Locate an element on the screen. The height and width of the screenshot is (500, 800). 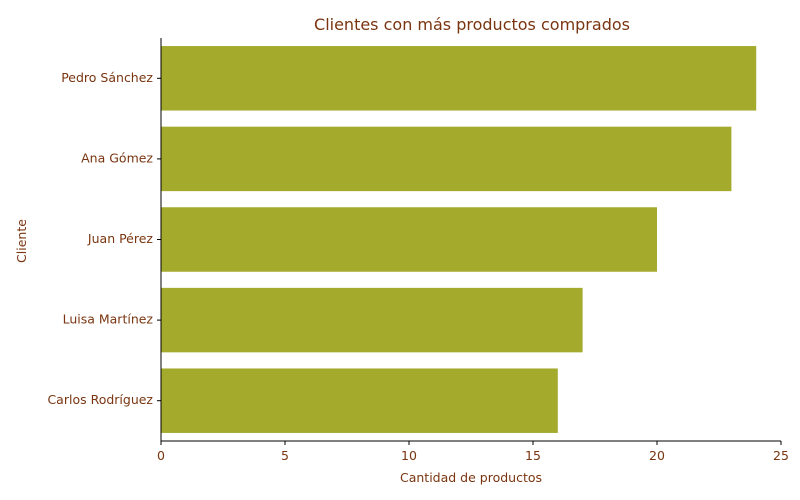
y-axis-label: Cliente is located at coordinates (21, 241).